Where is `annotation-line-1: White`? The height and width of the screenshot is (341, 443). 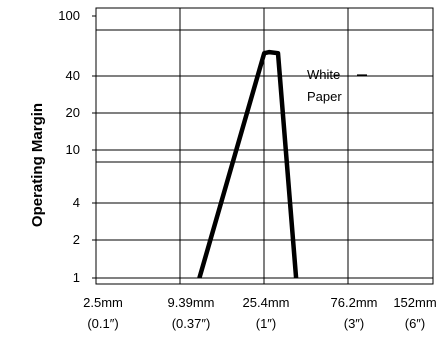 annotation-line-1: White is located at coordinates (323, 74).